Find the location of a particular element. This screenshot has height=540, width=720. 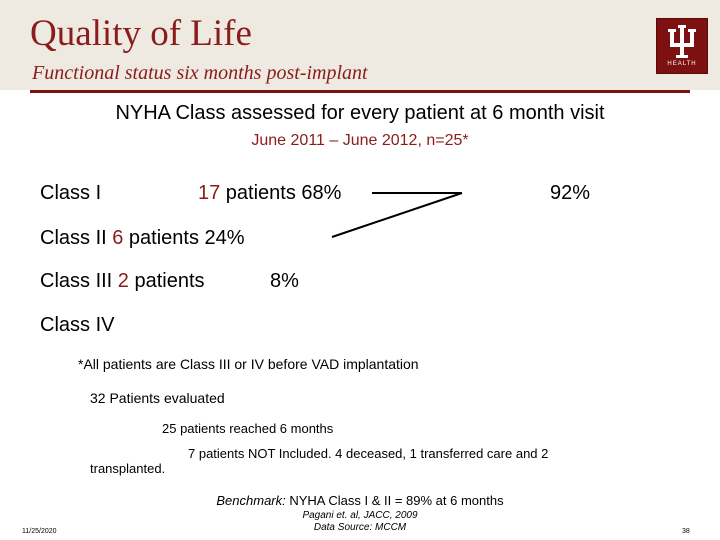

class-3-percent: 8% is located at coordinates (284, 281).